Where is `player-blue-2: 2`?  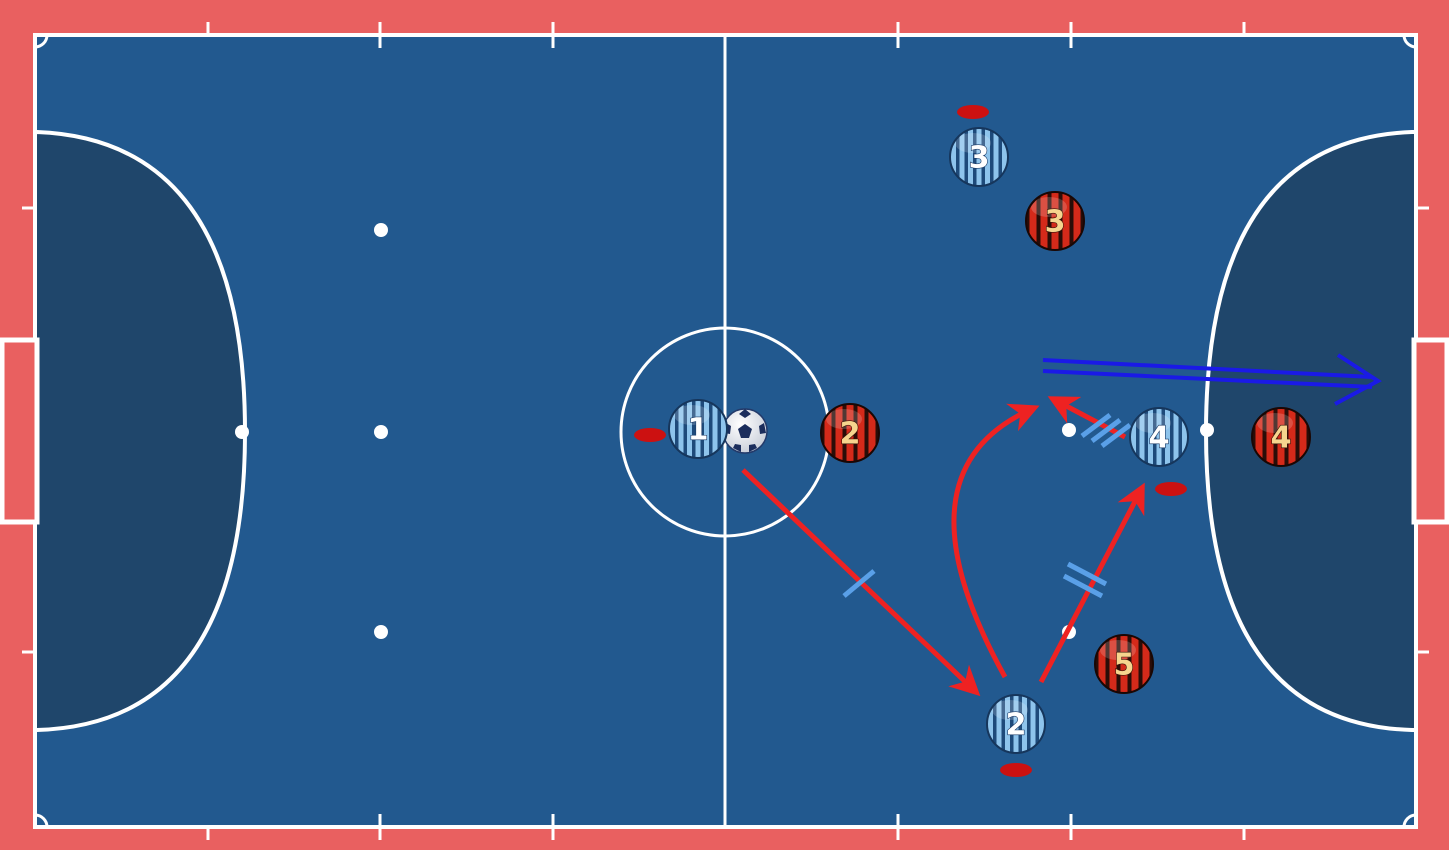 player-blue-2: 2 is located at coordinates (1016, 724).